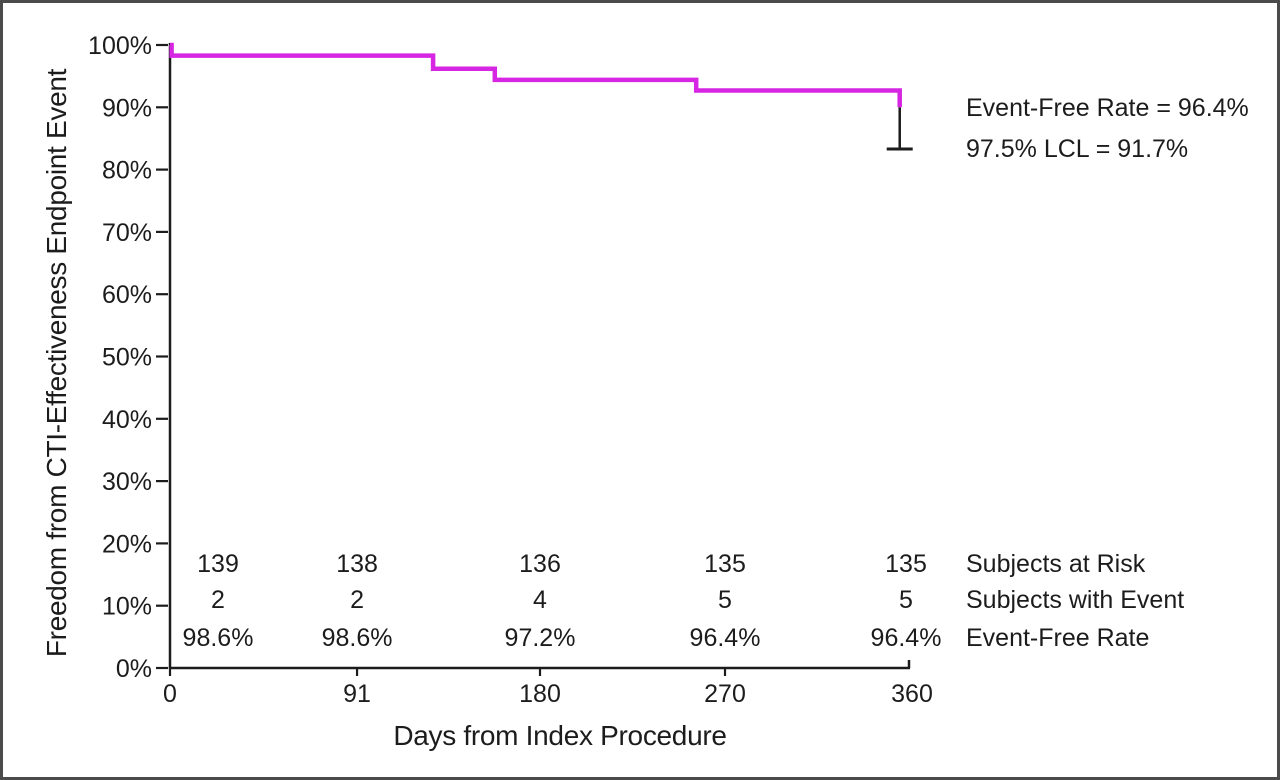  Describe the element at coordinates (357, 564) in the screenshot. I see `risk-table-value: 138` at that location.